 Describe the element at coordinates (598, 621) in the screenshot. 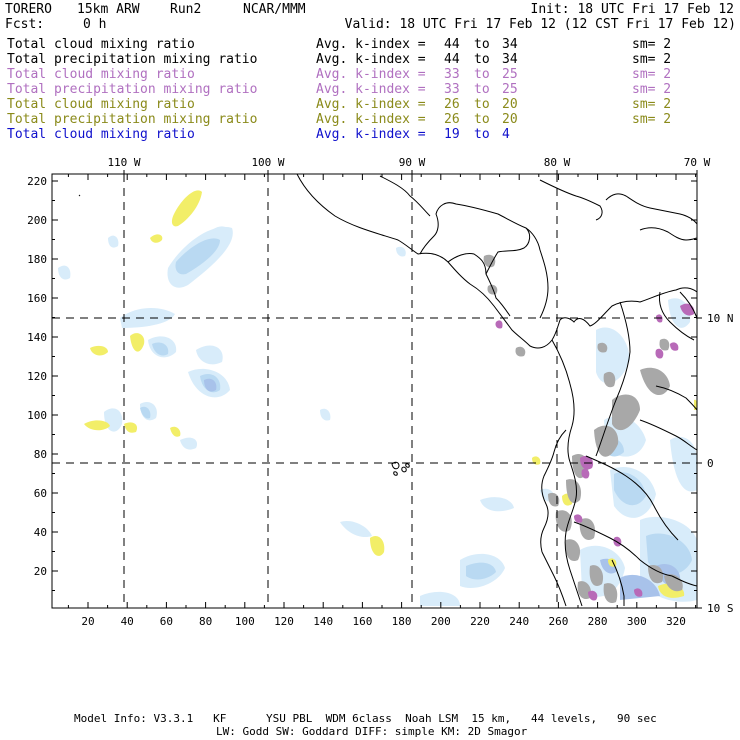

I see `x-tick-label: 280` at that location.